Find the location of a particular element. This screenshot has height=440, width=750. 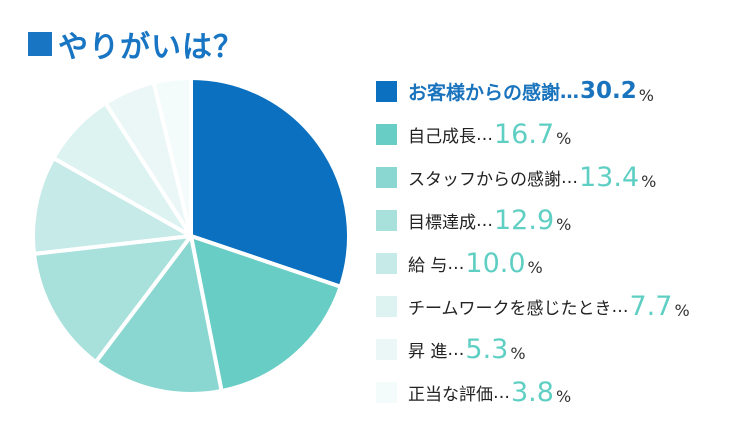

legend-item: 自己成長… 16.7% is located at coordinates (561, 134).